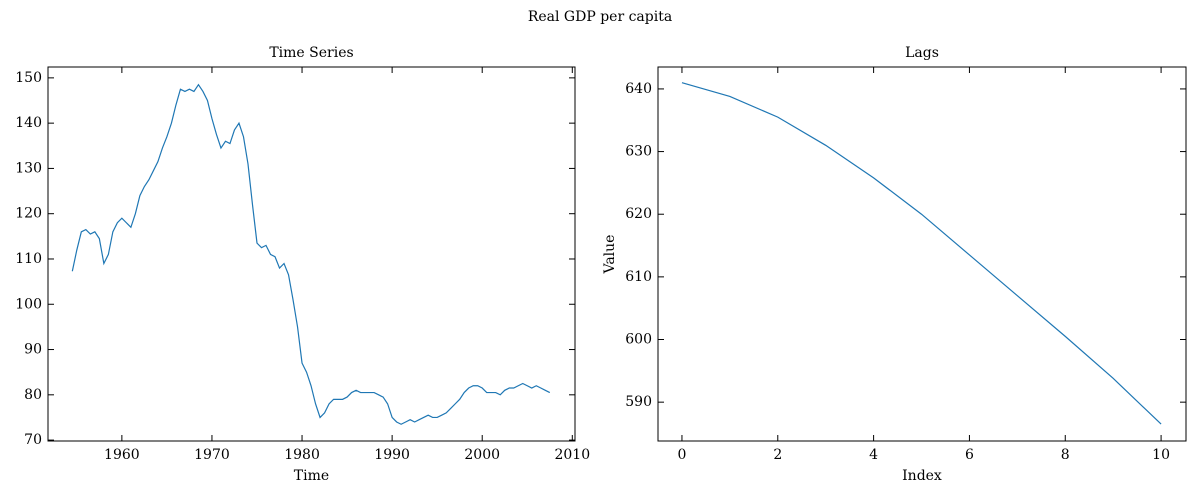 The height and width of the screenshot is (500, 1200). I want to click on y-tick-label: 150, so click(28, 78).